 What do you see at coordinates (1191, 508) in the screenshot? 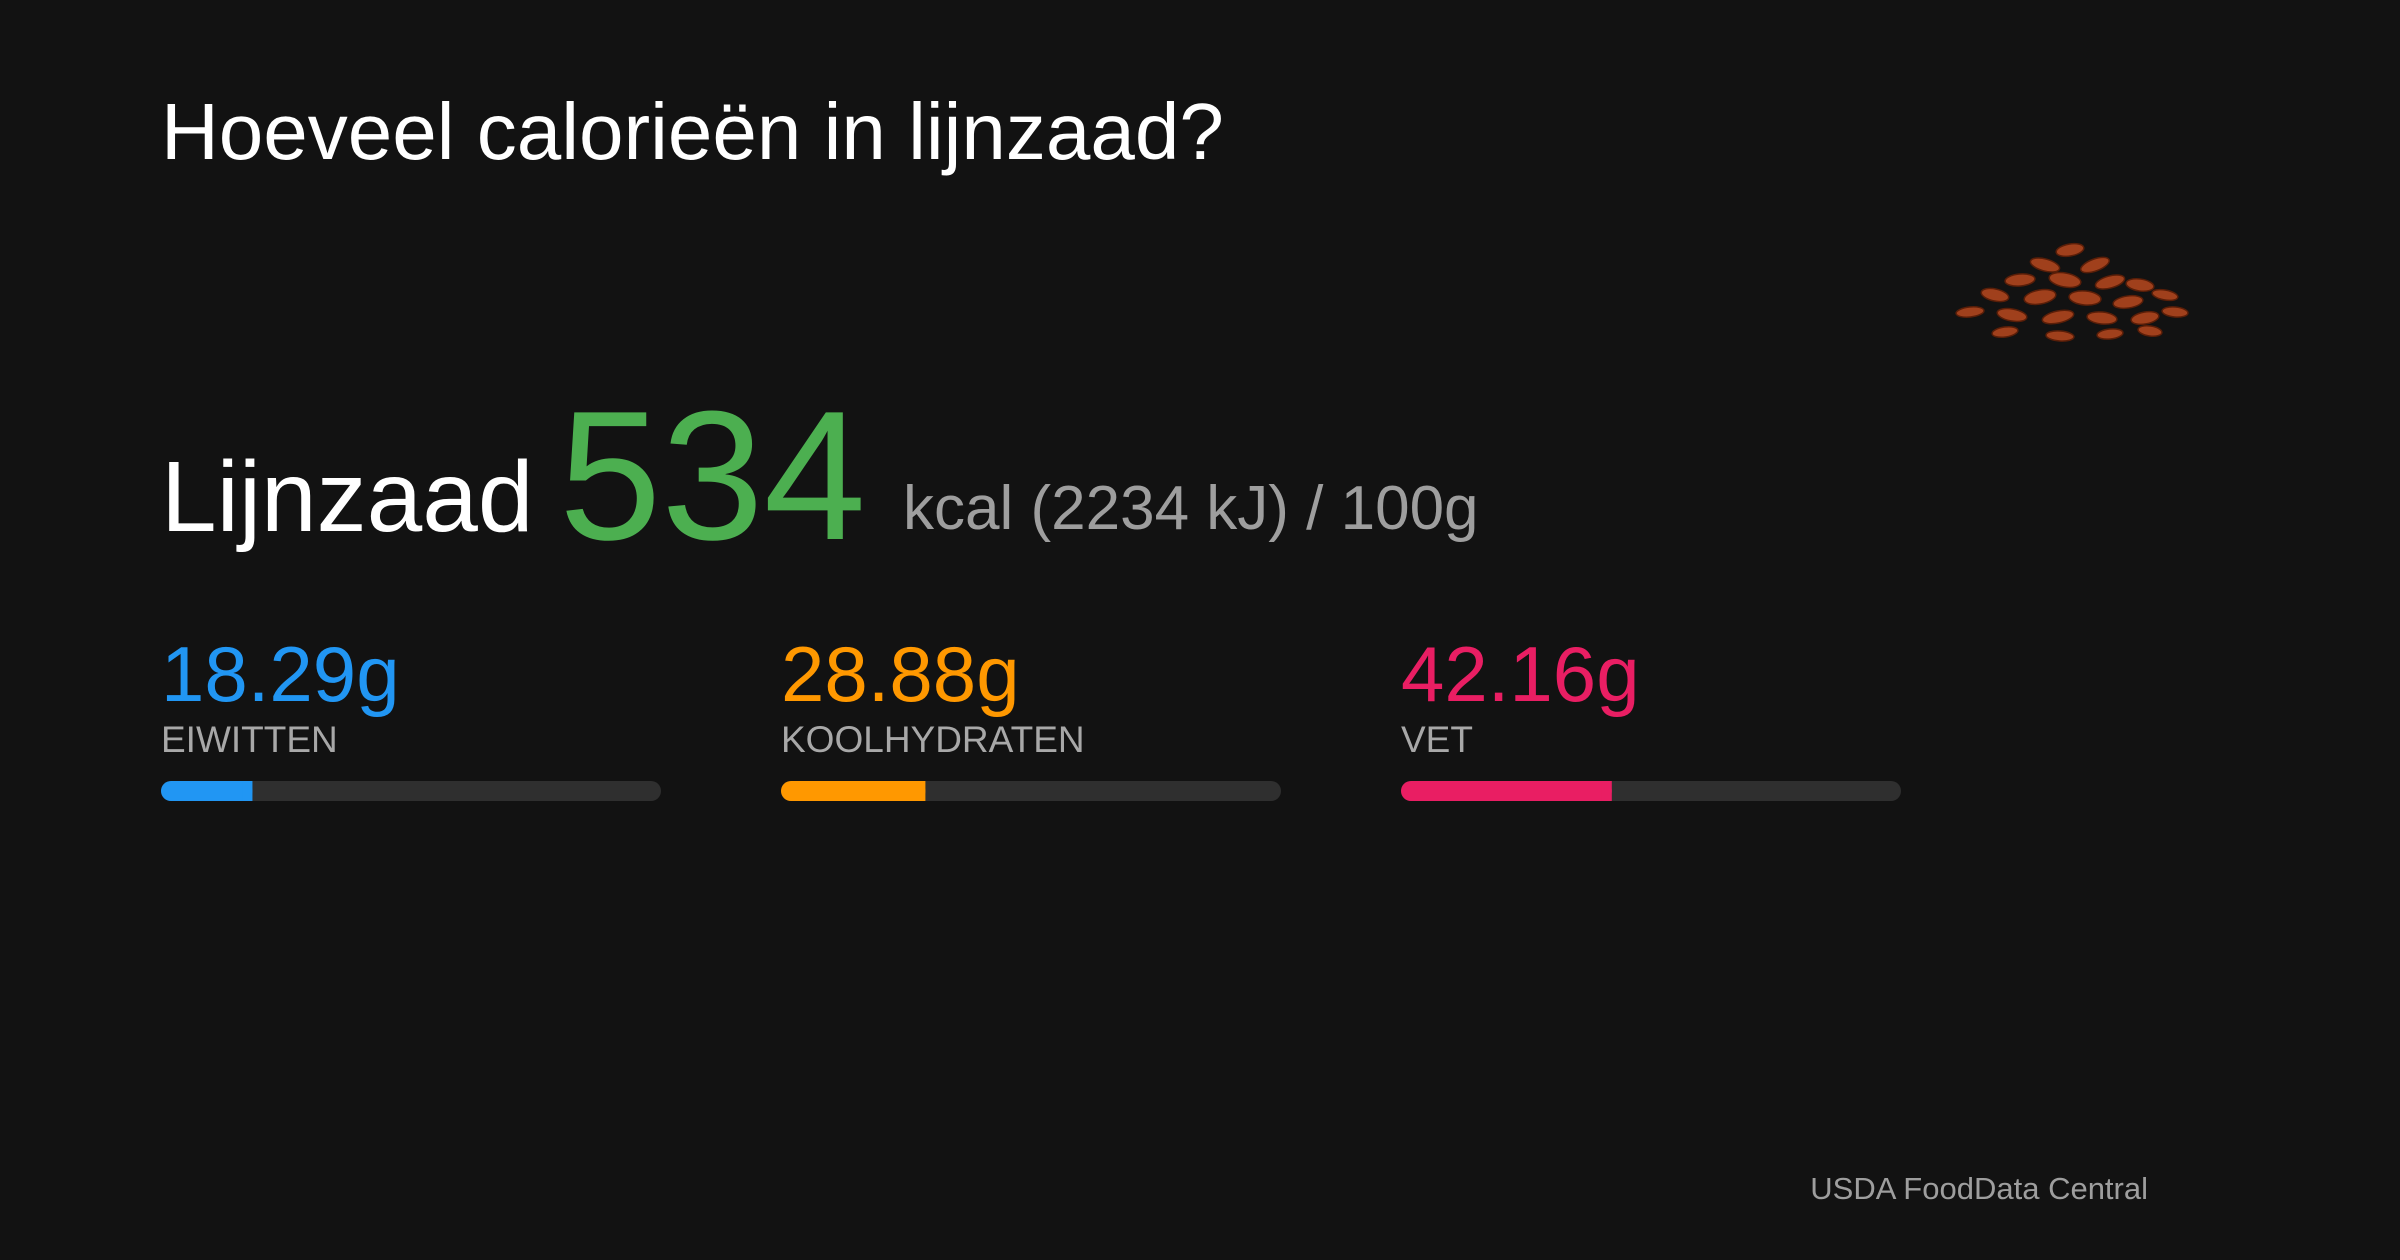
I see `calorie-unit: kcal (2234 kJ) / 100g` at bounding box center [1191, 508].